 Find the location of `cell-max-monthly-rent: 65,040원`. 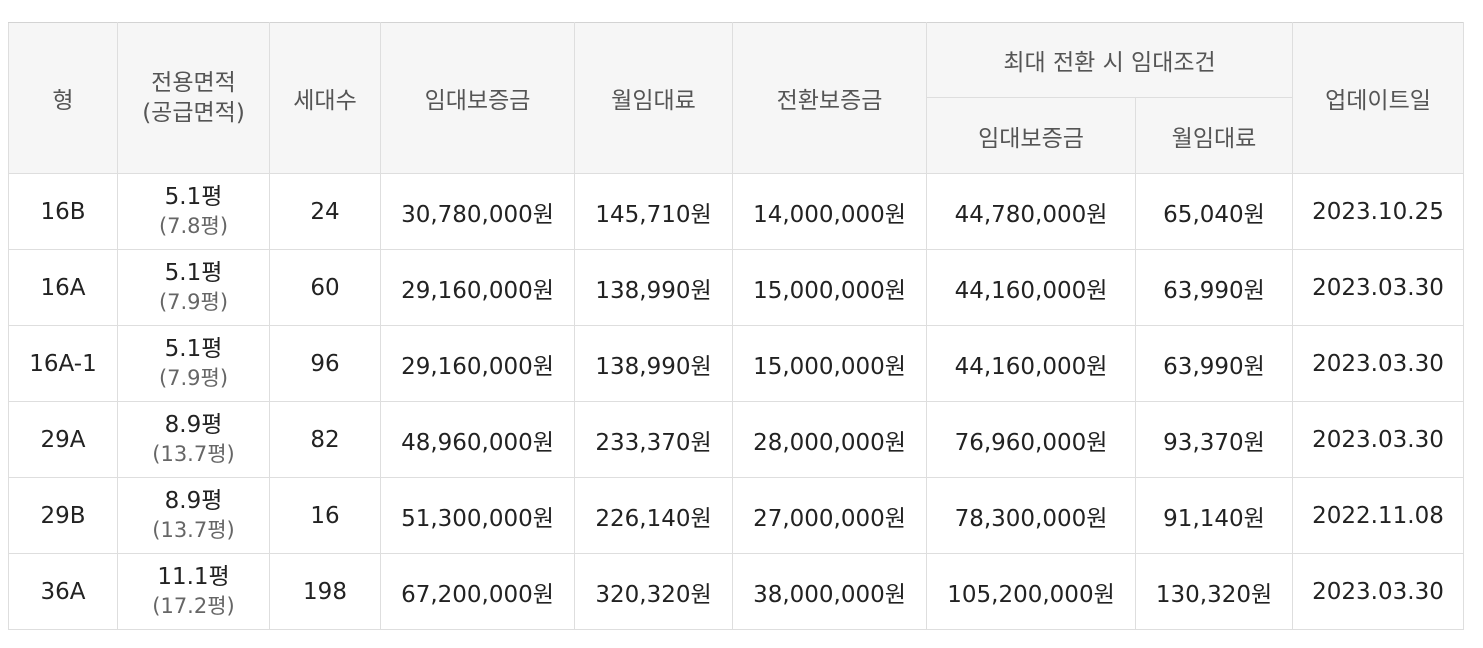

cell-max-monthly-rent: 65,040원 is located at coordinates (1214, 211).